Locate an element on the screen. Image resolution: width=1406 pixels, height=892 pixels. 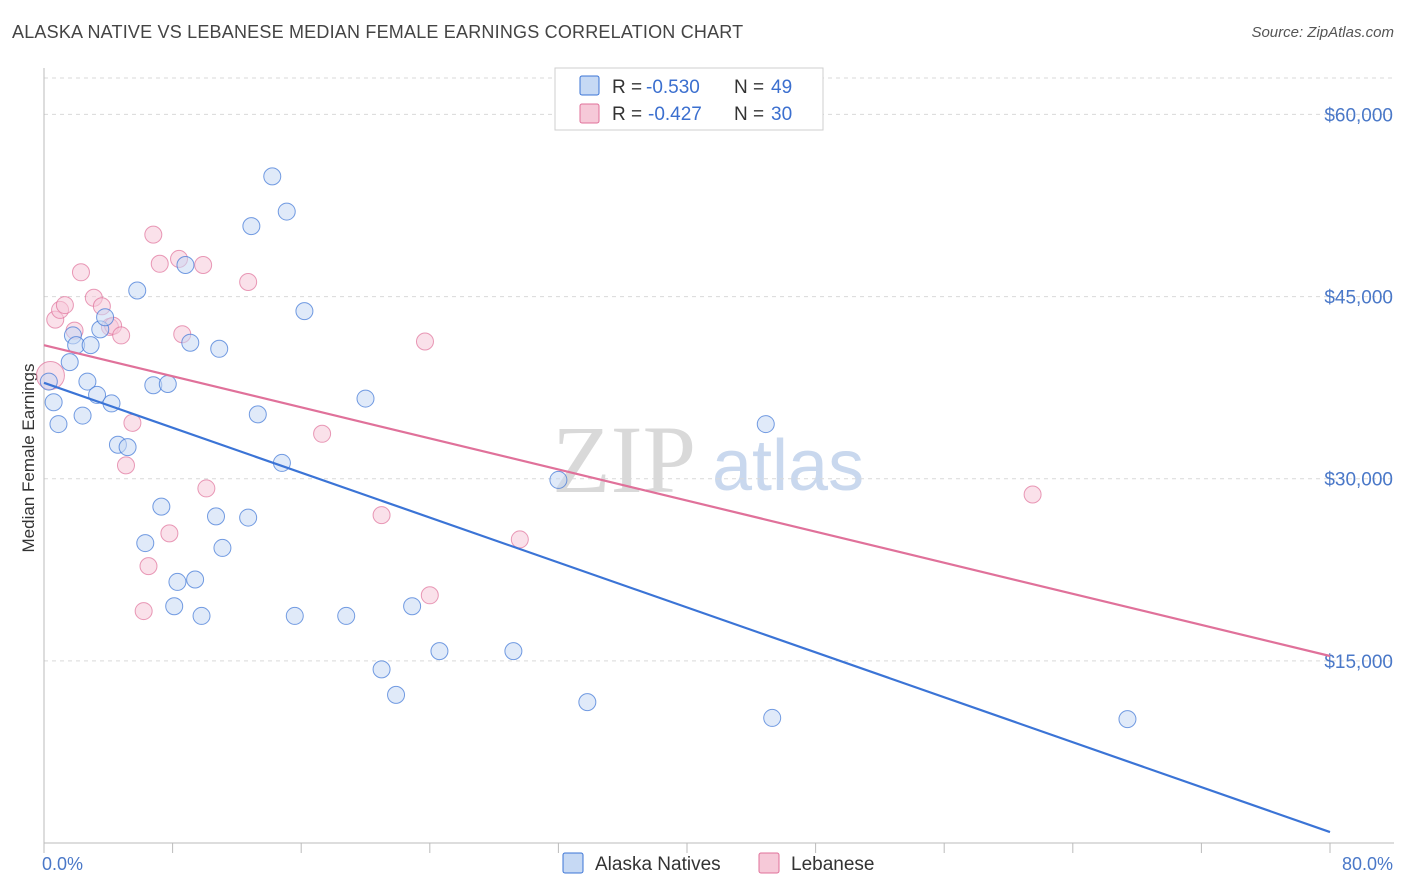
legend-r-value: -0.530 is located at coordinates (673, 87).